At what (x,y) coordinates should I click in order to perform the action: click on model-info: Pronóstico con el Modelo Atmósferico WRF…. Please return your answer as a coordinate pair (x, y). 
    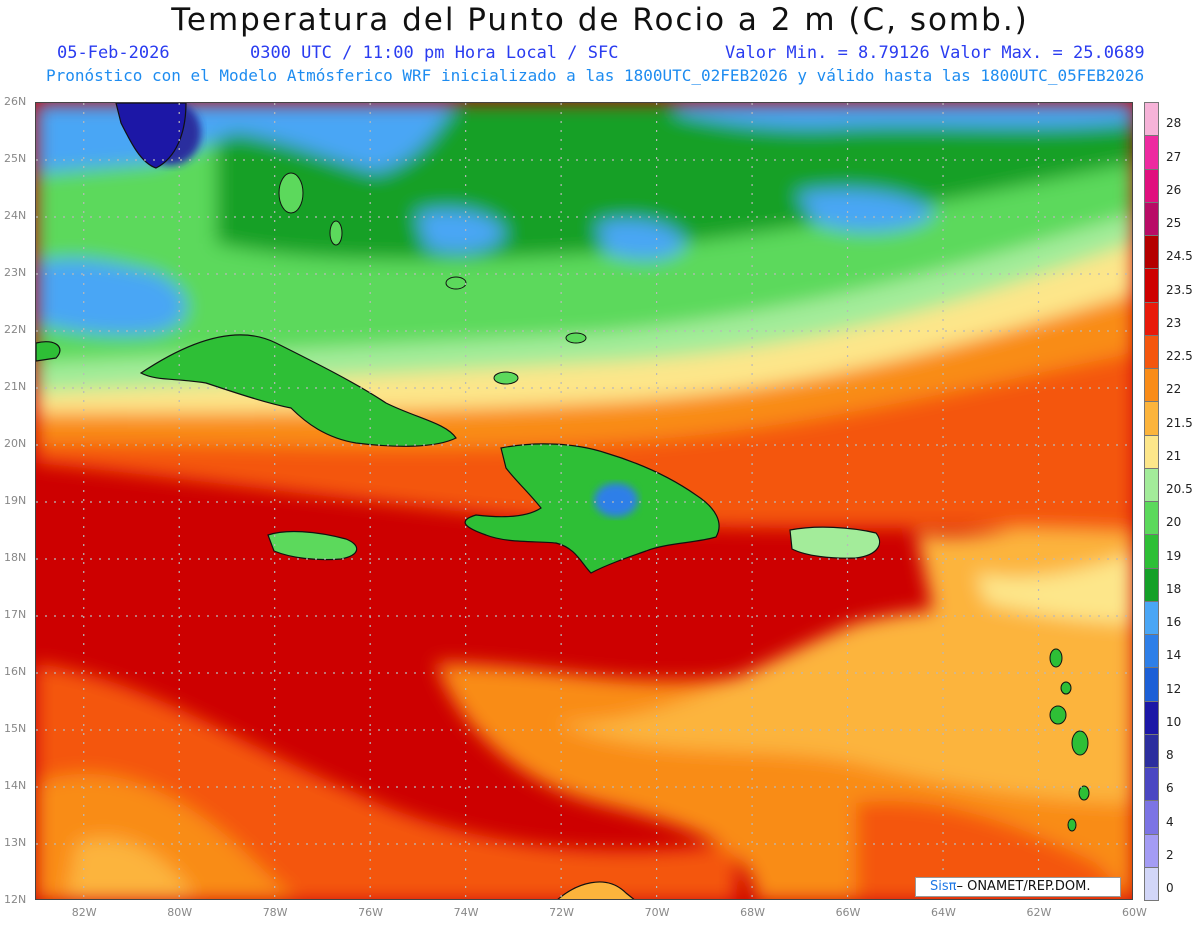
    Looking at the image, I should click on (595, 75).